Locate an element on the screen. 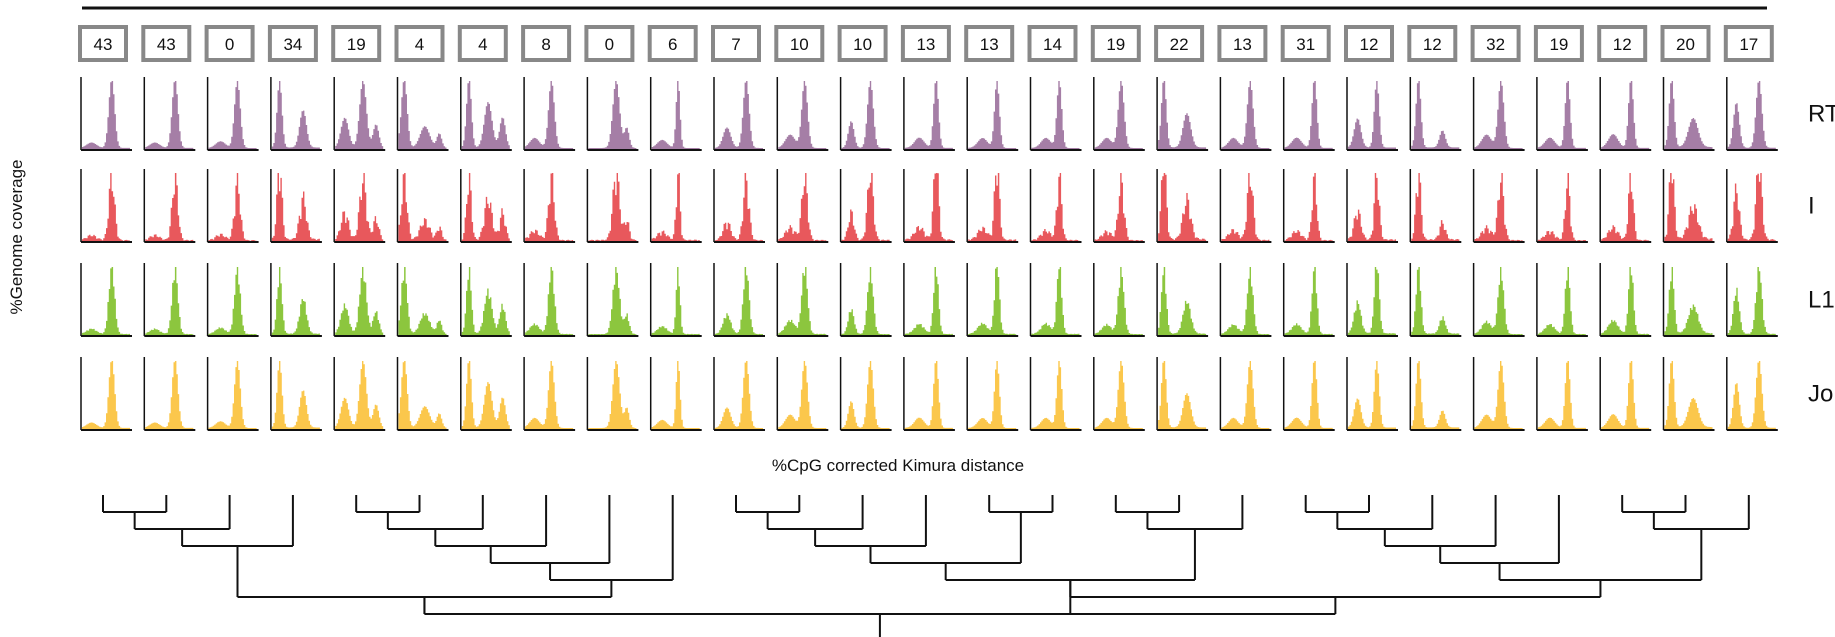 The image size is (1835, 637). count-label: 34 is located at coordinates (292, 44).